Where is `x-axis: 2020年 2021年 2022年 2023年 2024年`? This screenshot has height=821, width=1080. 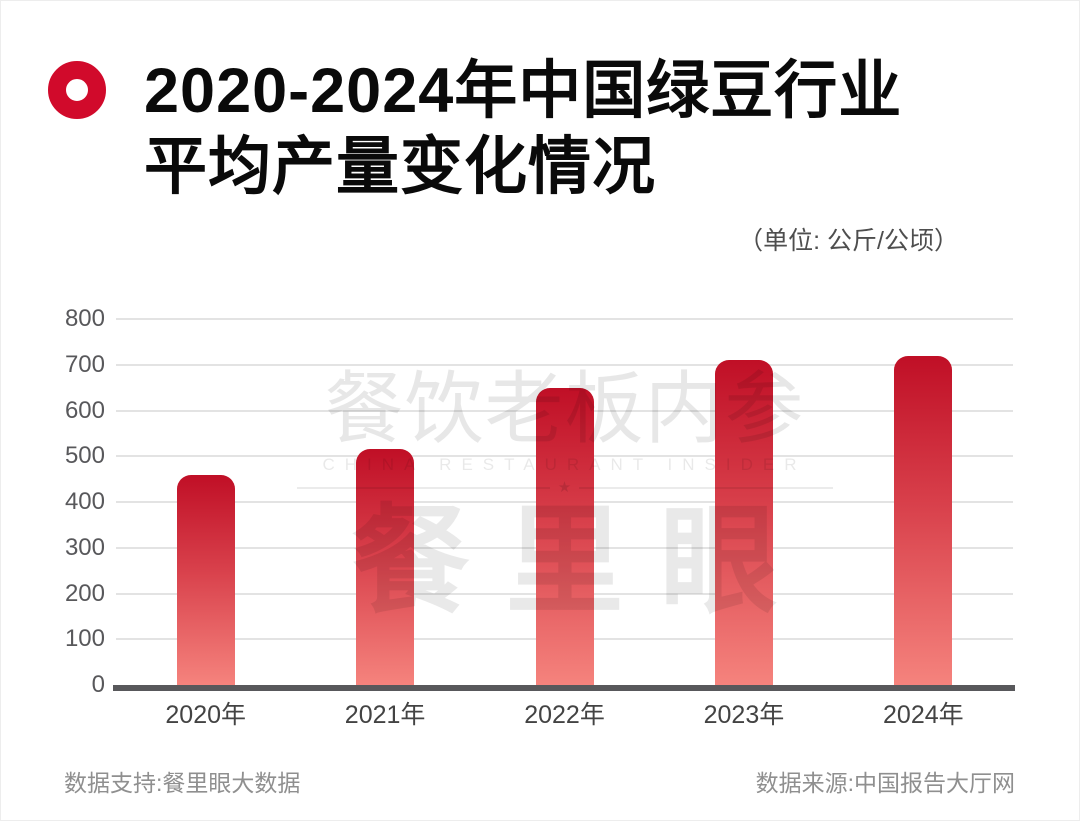 x-axis: 2020年 2021年 2022年 2023年 2024年 is located at coordinates (564, 713).